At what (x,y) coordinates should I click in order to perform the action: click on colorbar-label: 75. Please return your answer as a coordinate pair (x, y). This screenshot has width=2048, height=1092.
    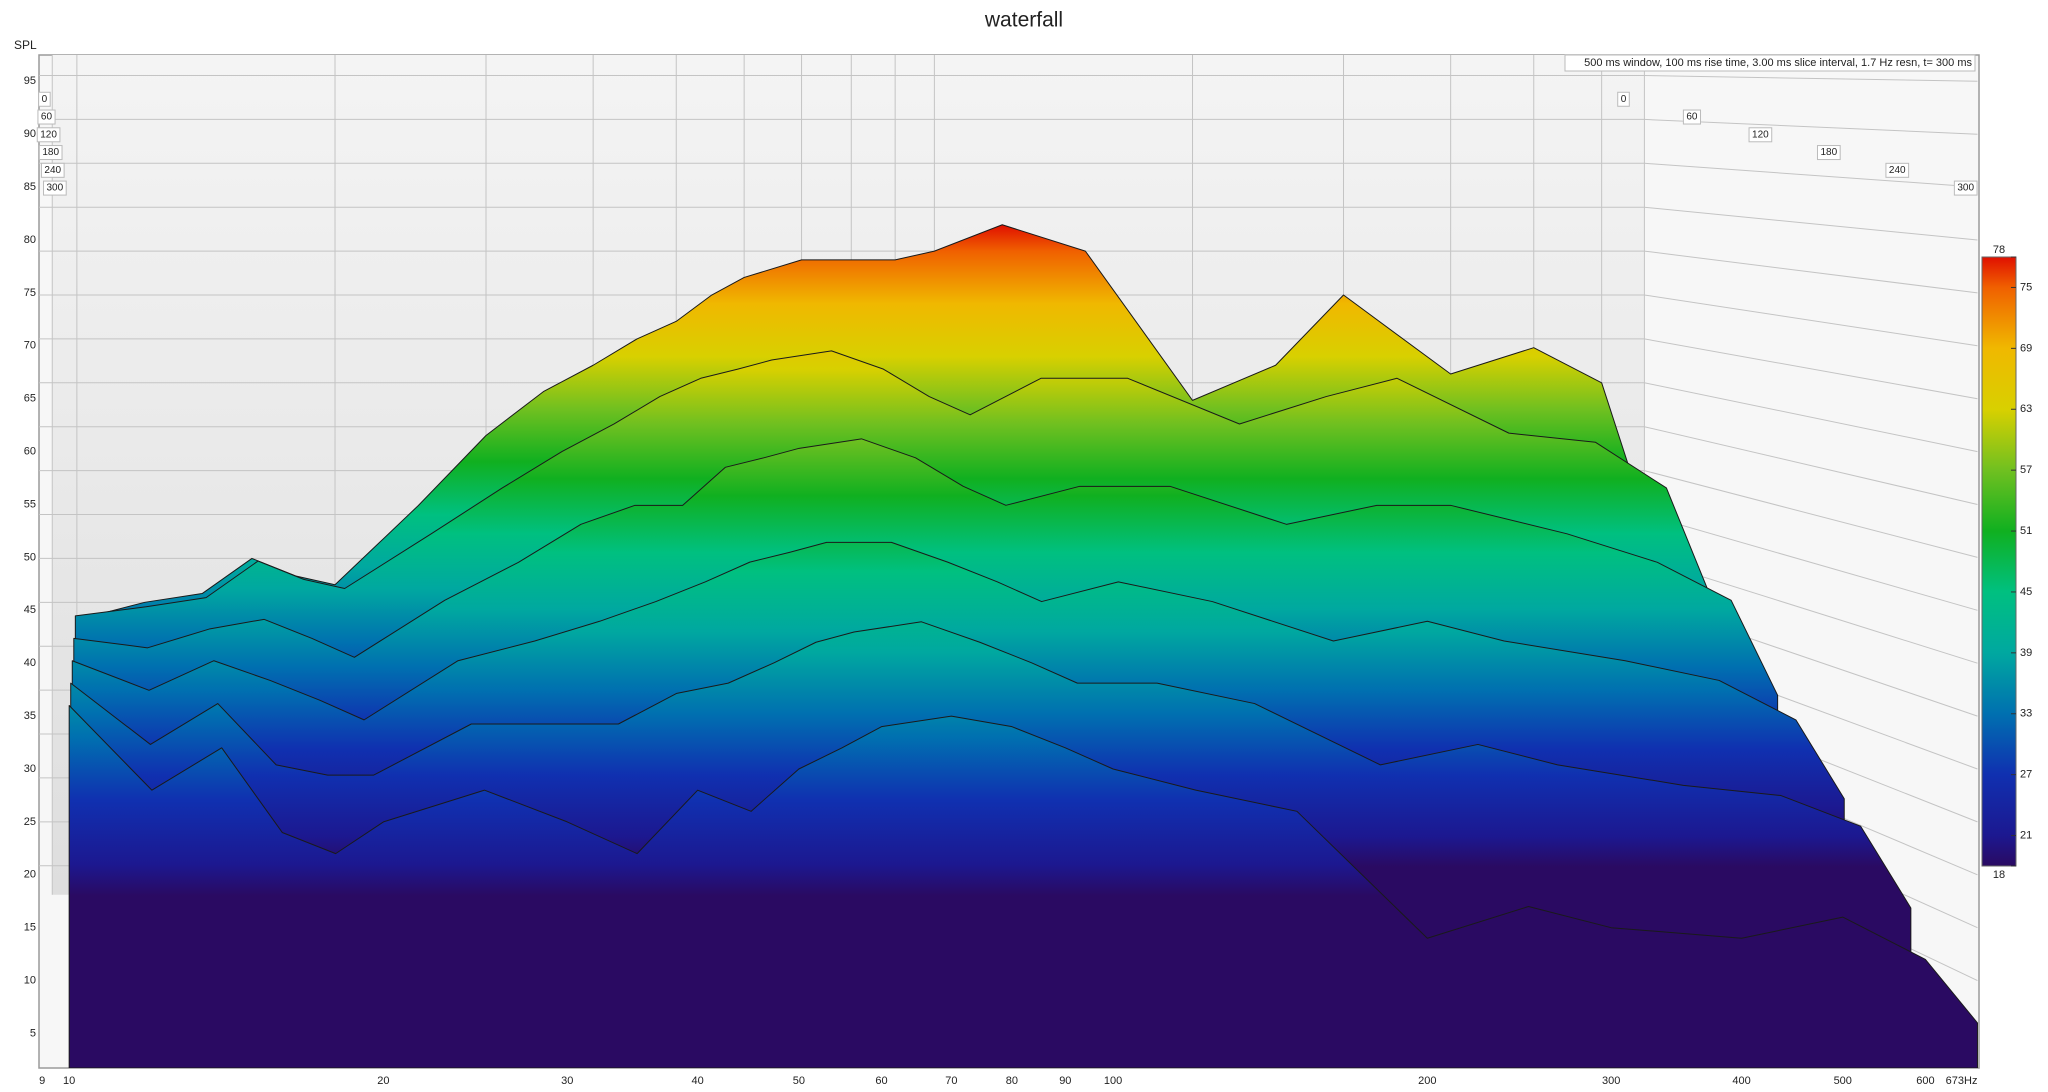
    Looking at the image, I should click on (2026, 287).